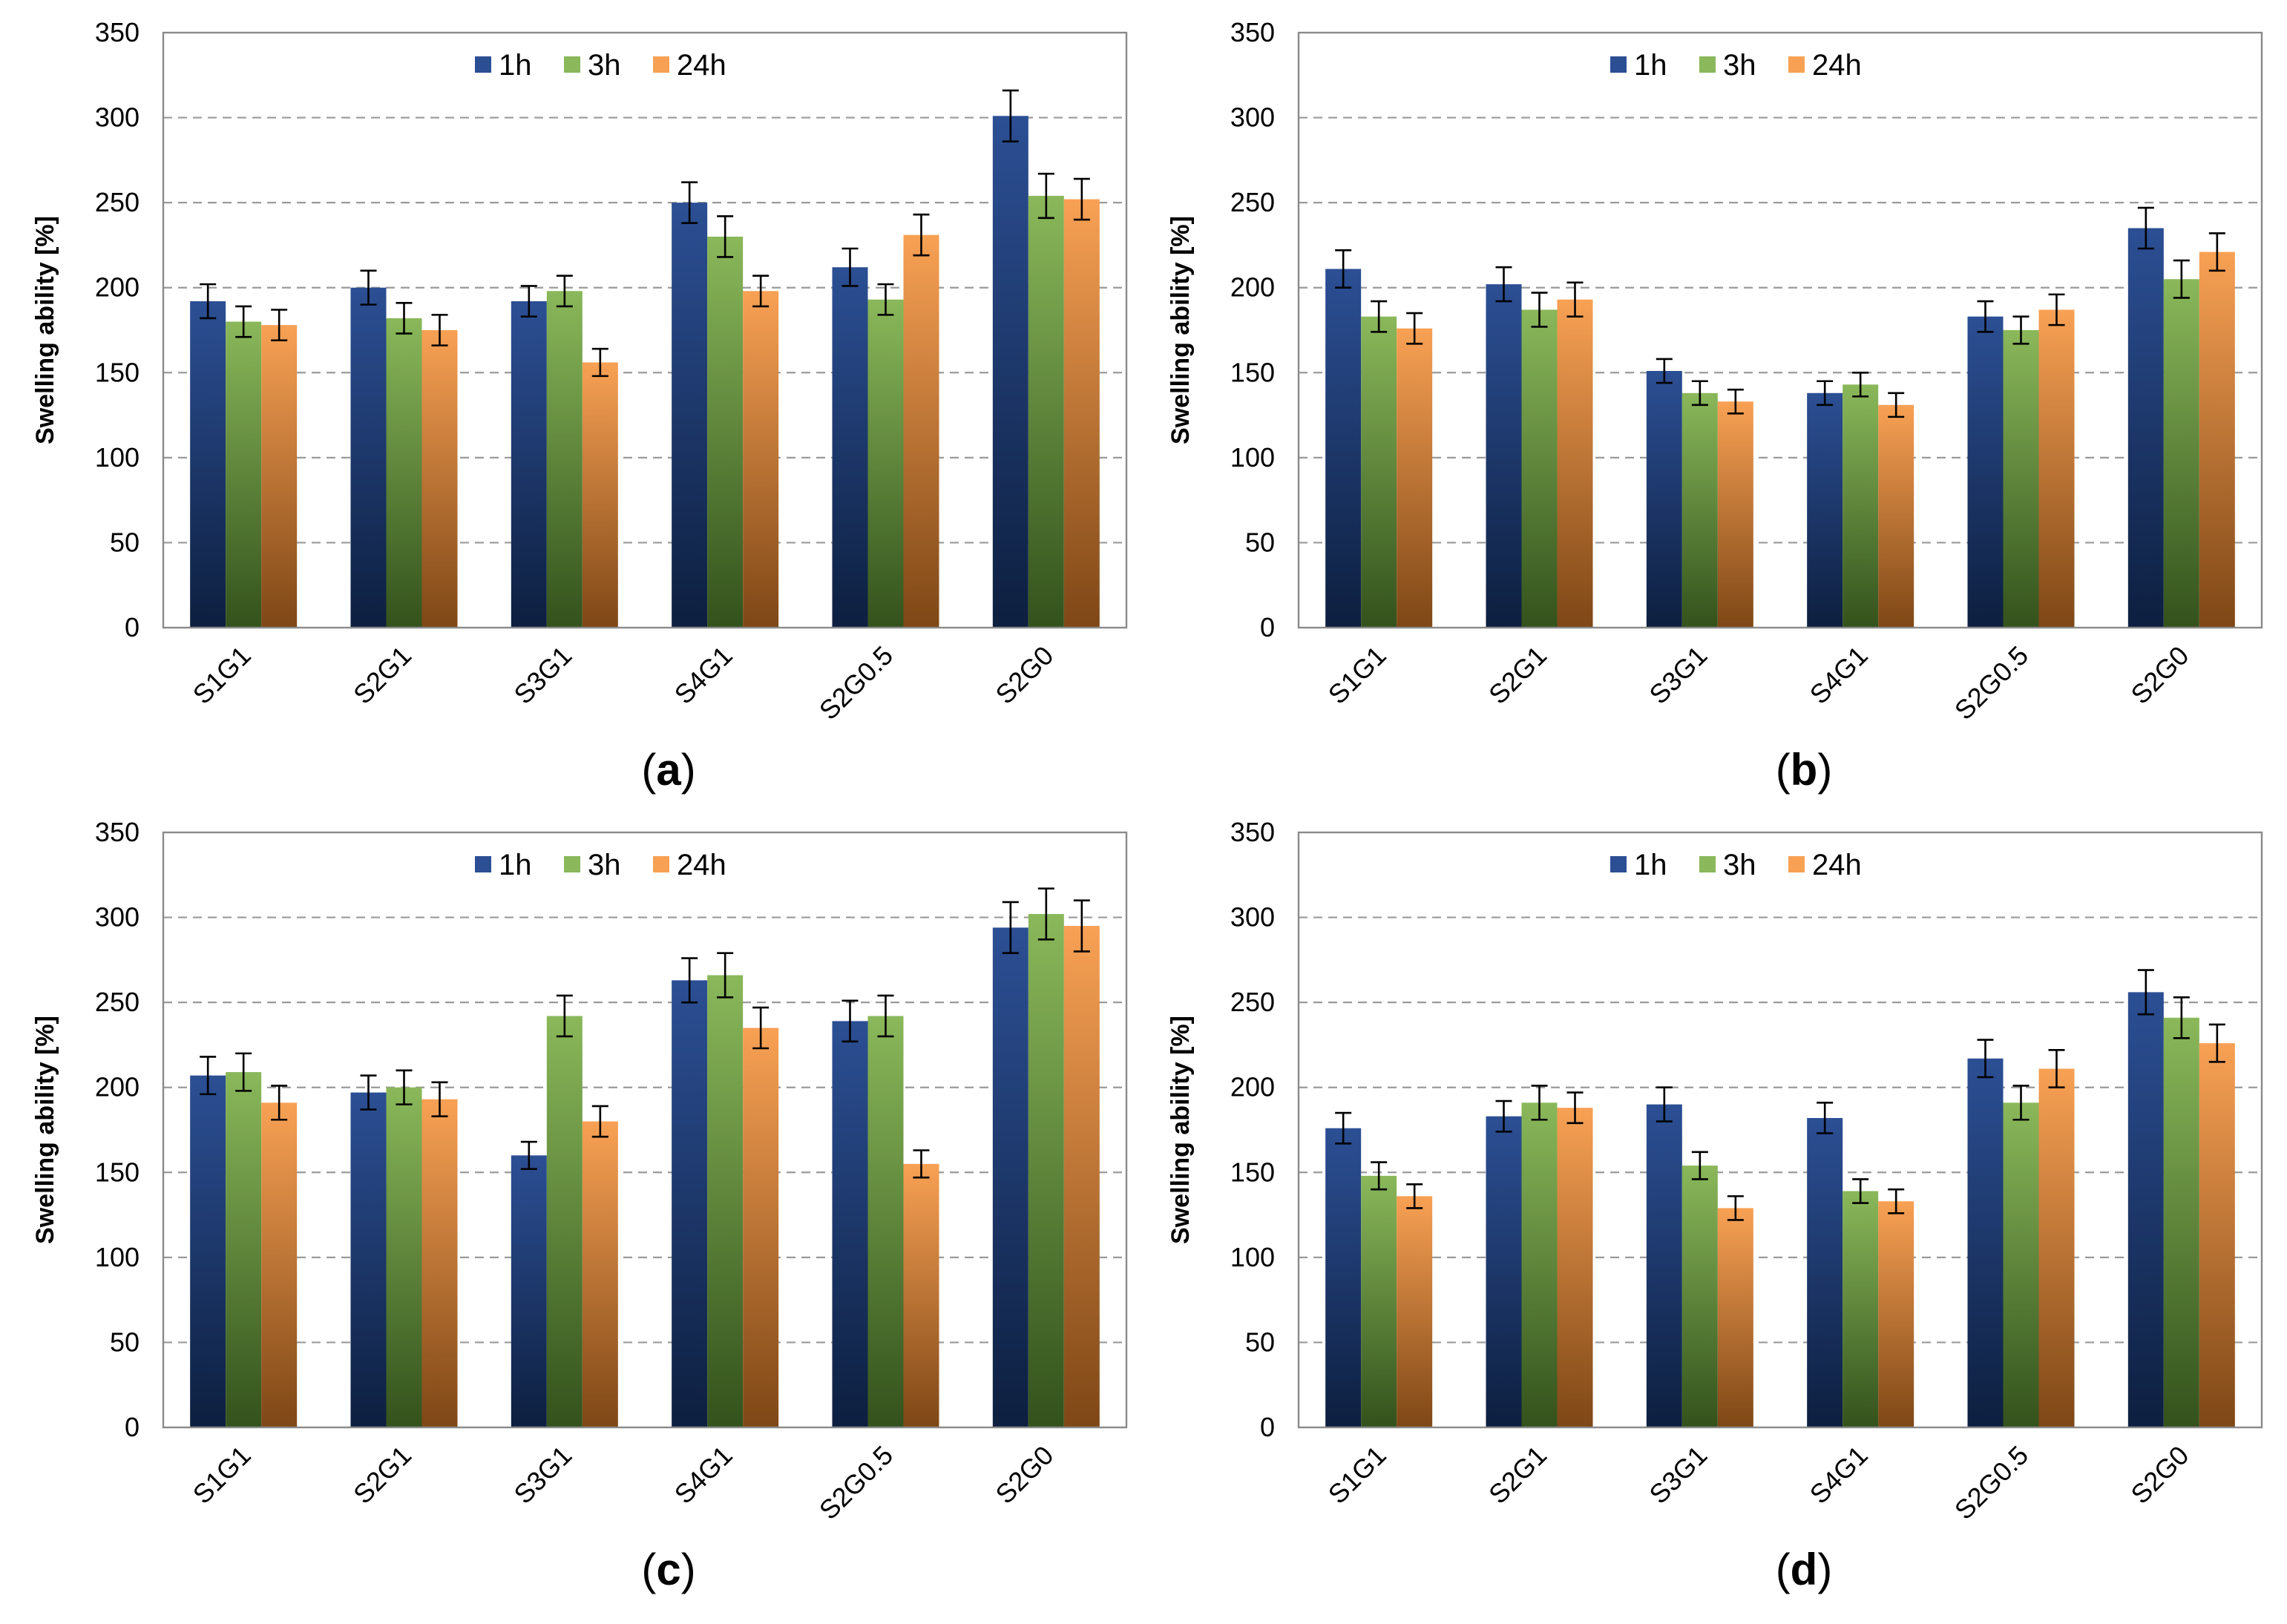  Describe the element at coordinates (850, 448) in the screenshot. I see `bar-S2G0.5-1h` at that location.